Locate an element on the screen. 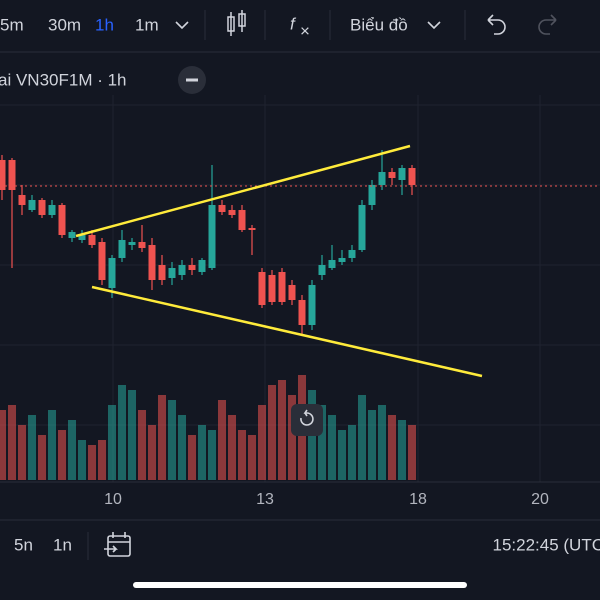  x-tick-label: 20 is located at coordinates (540, 499).